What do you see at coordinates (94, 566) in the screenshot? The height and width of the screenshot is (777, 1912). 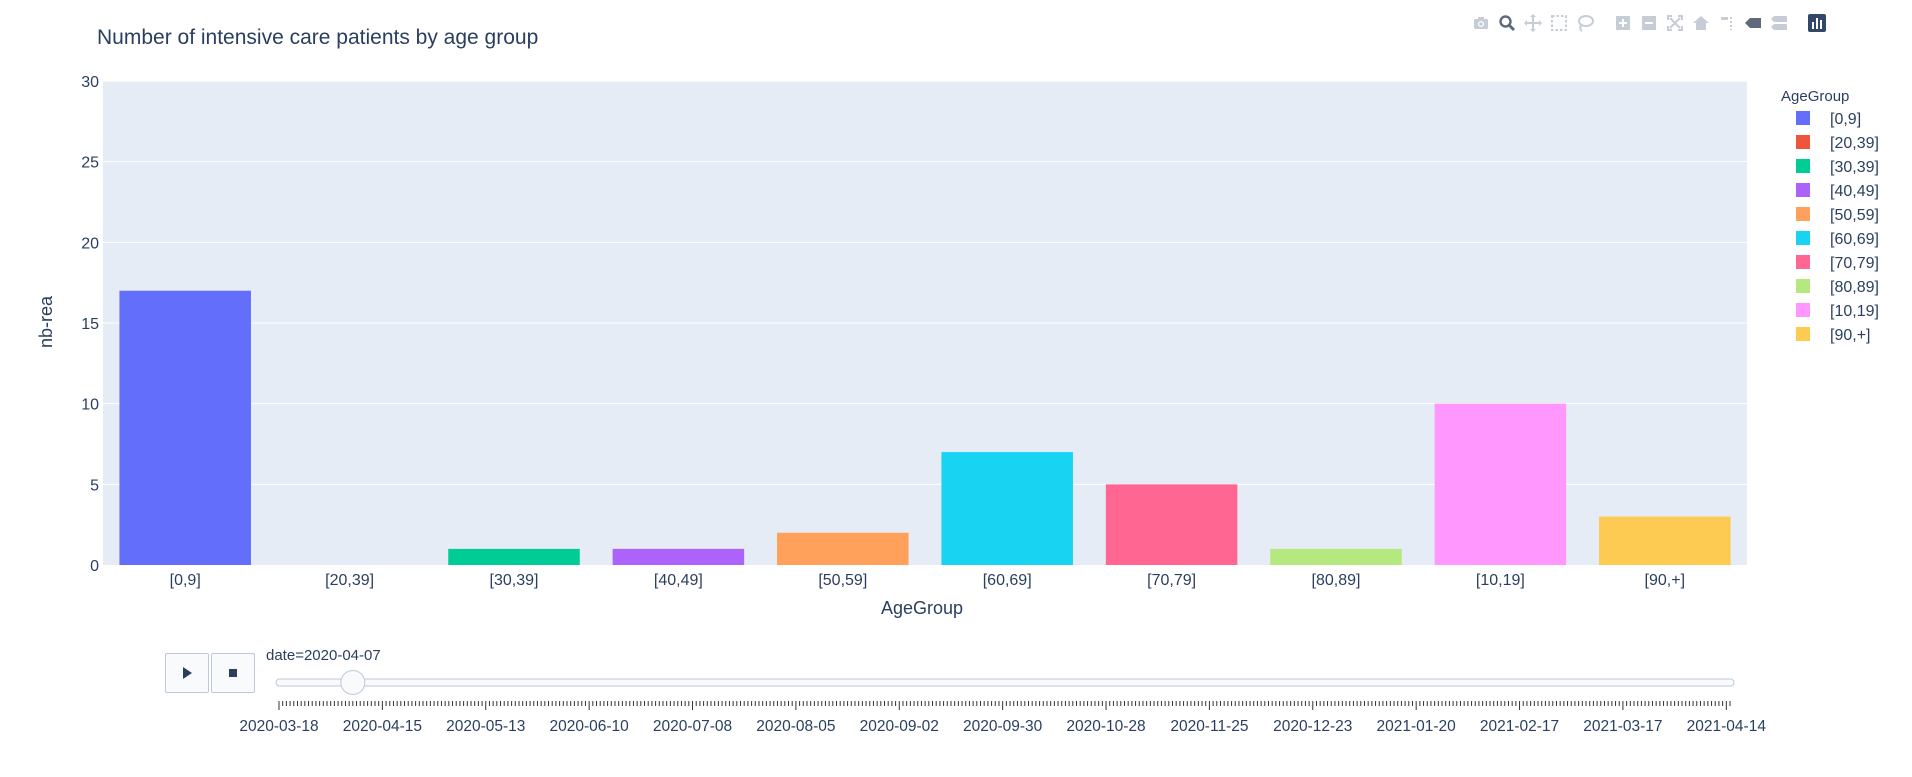 I see `y-tick-label: 0` at bounding box center [94, 566].